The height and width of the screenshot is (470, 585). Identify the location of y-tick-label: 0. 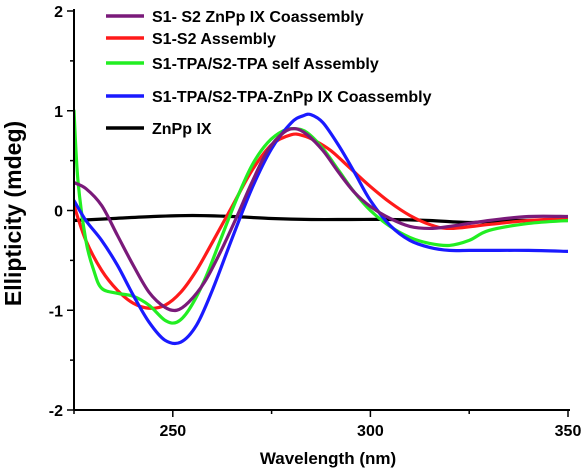
(58, 212).